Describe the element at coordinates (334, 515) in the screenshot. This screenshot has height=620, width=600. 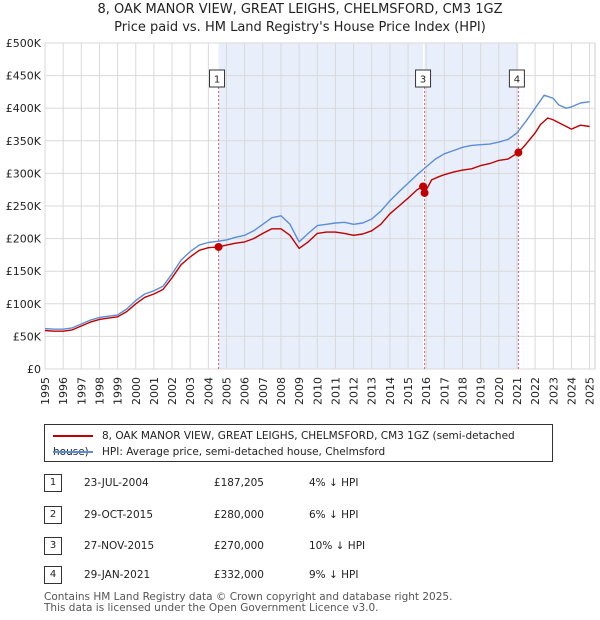
I see `transaction-hpi-diff: 6% ↓ HPI` at that location.